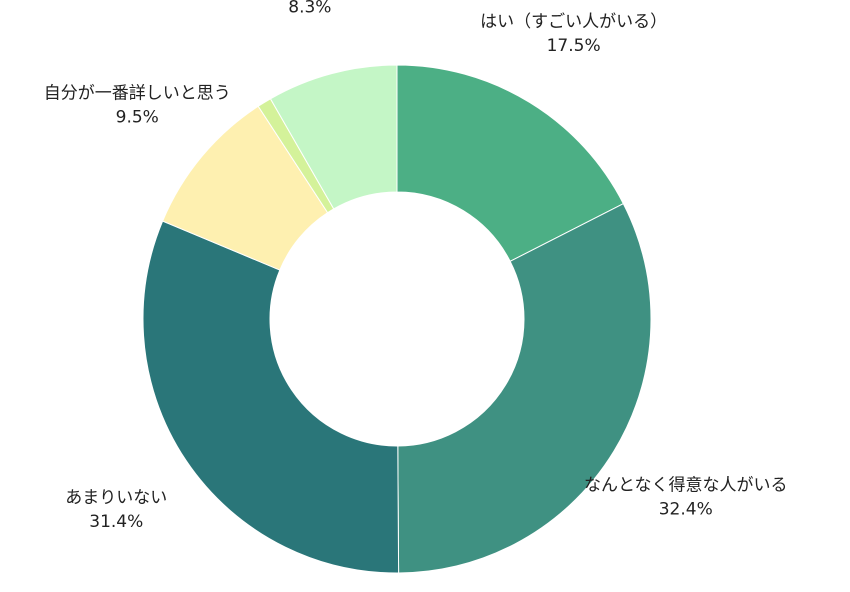 The width and height of the screenshot is (850, 592). I want to click on slice-label-2: あまりいない, so click(116, 498).